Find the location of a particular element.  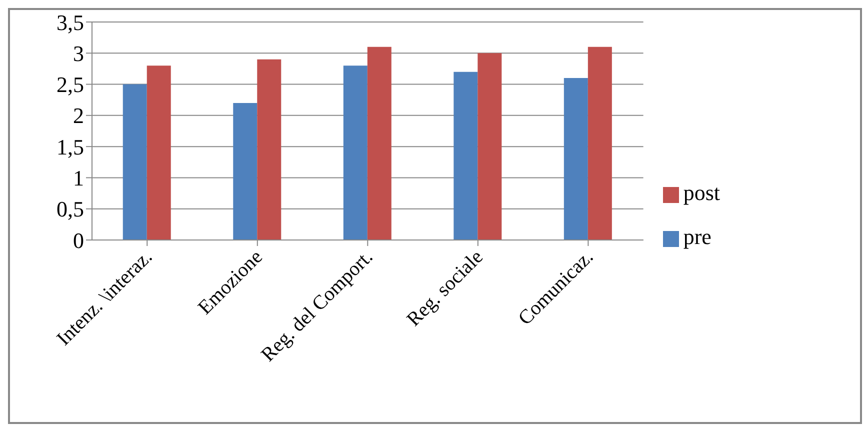

y-tick-label: 3 is located at coordinates (78, 53).